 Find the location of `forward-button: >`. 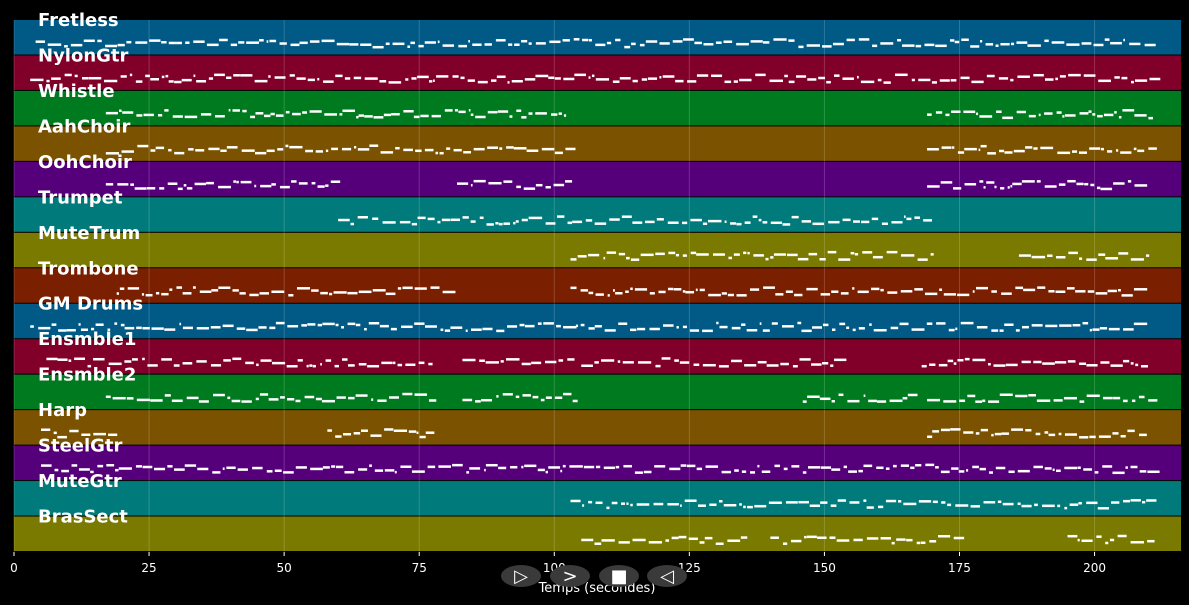

forward-button: > is located at coordinates (570, 576).